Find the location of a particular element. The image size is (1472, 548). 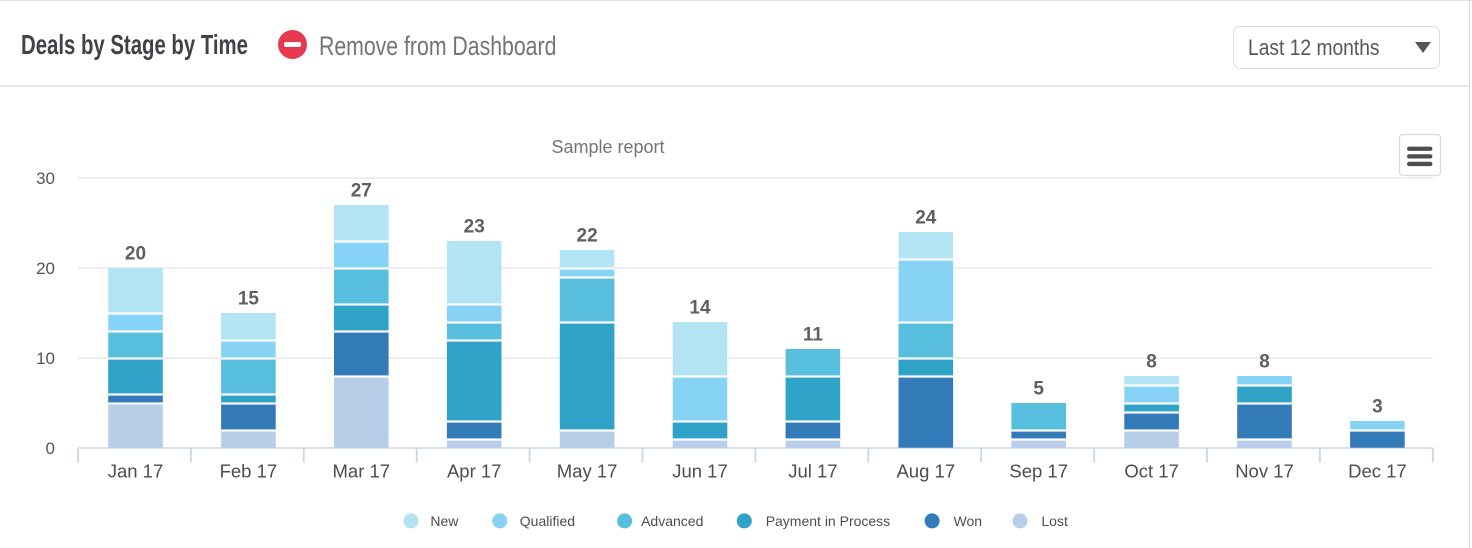

svg-text: Jan 17 is located at coordinates (136, 471).